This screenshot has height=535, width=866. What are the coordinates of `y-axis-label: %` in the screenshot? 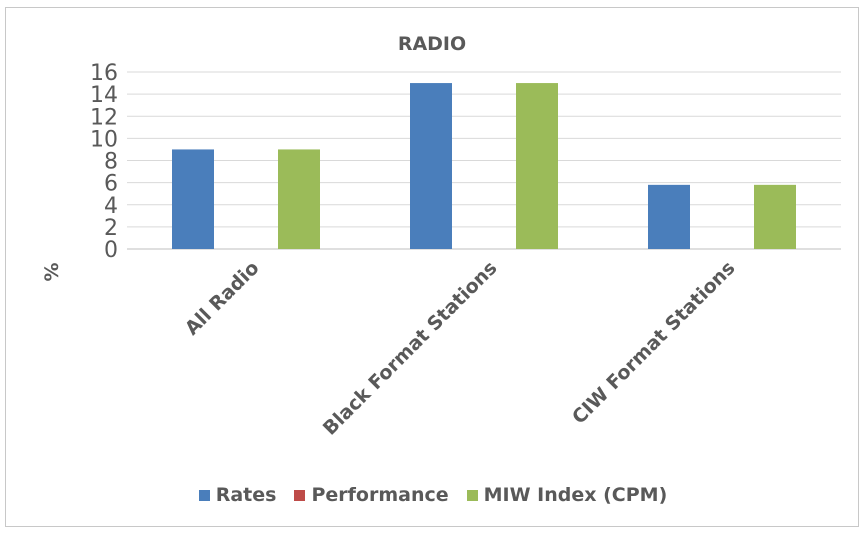 It's located at (52, 271).